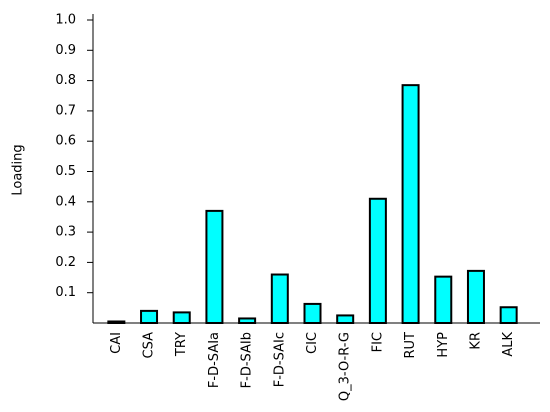 This screenshot has width=550, height=412. I want to click on x-tick-label: CSA, so click(149, 345).